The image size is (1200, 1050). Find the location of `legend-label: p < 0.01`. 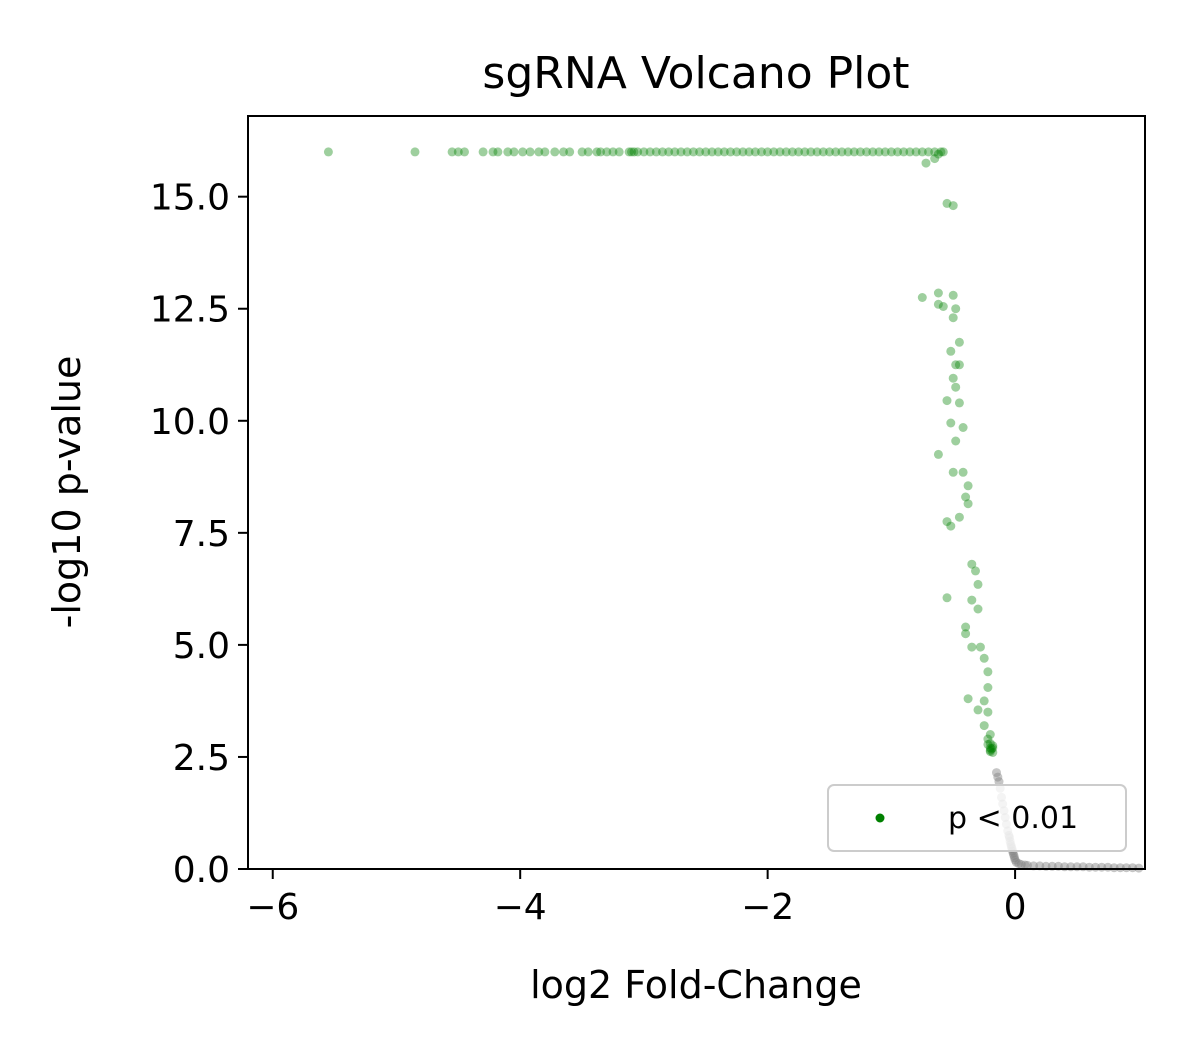

legend-label: p < 0.01 is located at coordinates (1013, 818).